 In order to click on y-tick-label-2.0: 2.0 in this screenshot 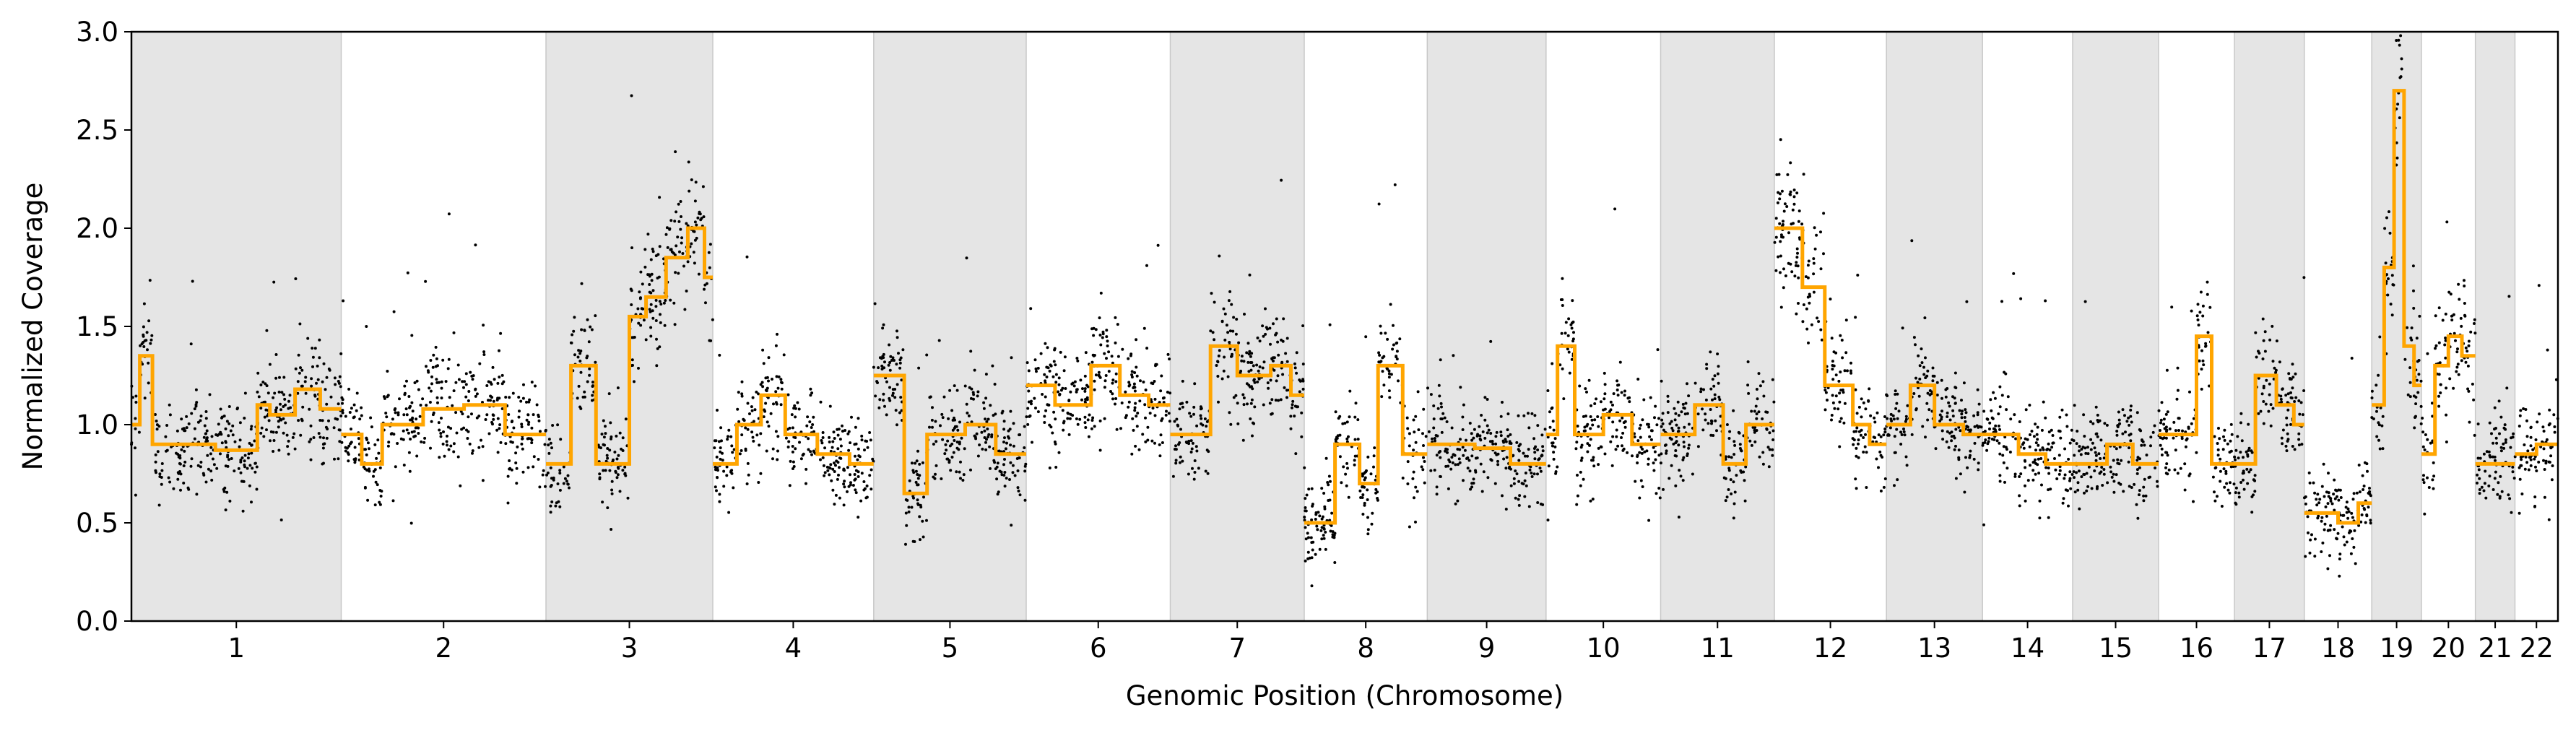, I will do `click(97, 228)`.